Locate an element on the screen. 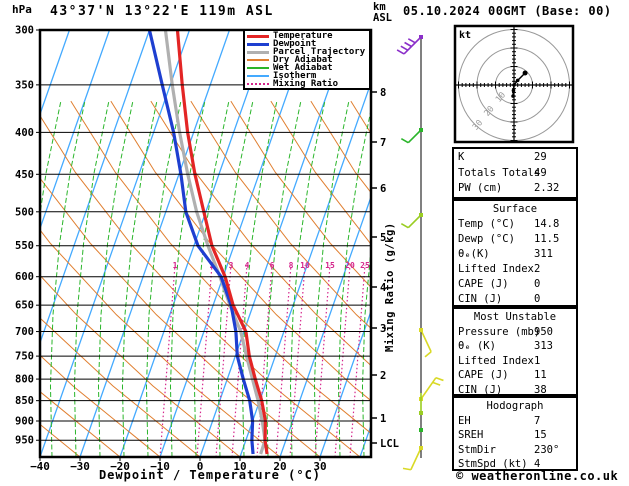 Image resolution: width=629 pixels, height=486 pixels. legend-swatch is located at coordinates (258, 52).